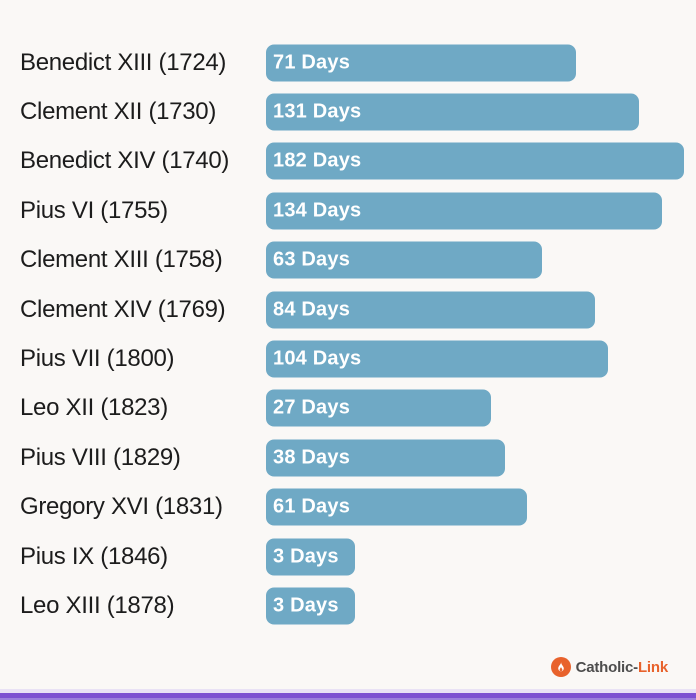 The width and height of the screenshot is (696, 700). I want to click on chart-row: Benedict XIII (1724) 71 Days, so click(348, 62).